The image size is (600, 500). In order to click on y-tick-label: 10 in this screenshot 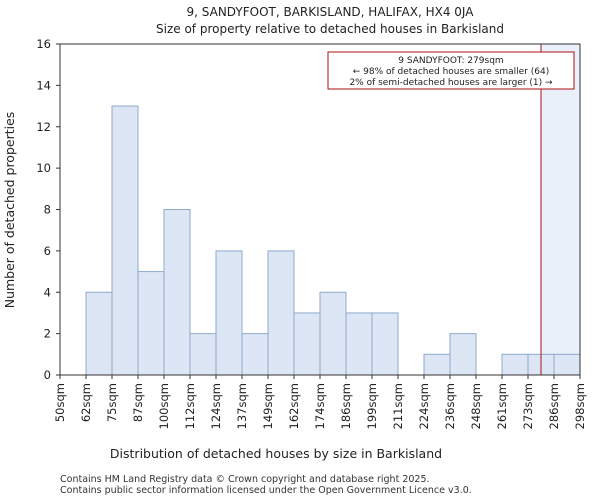, I will do `click(43, 168)`.